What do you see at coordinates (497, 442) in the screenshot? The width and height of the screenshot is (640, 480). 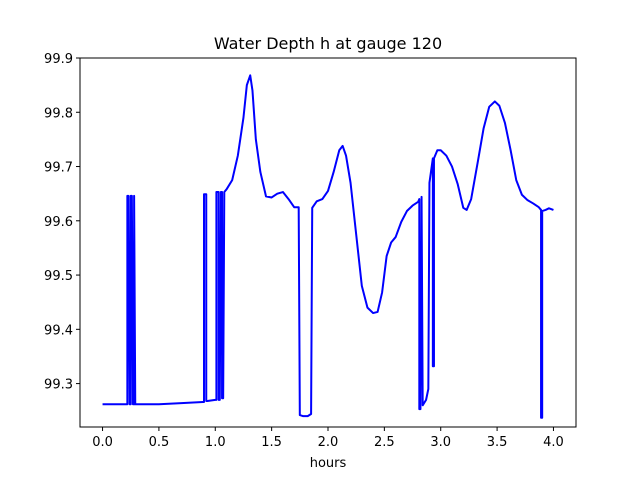 I see `x-tick-label: 3.5` at bounding box center [497, 442].